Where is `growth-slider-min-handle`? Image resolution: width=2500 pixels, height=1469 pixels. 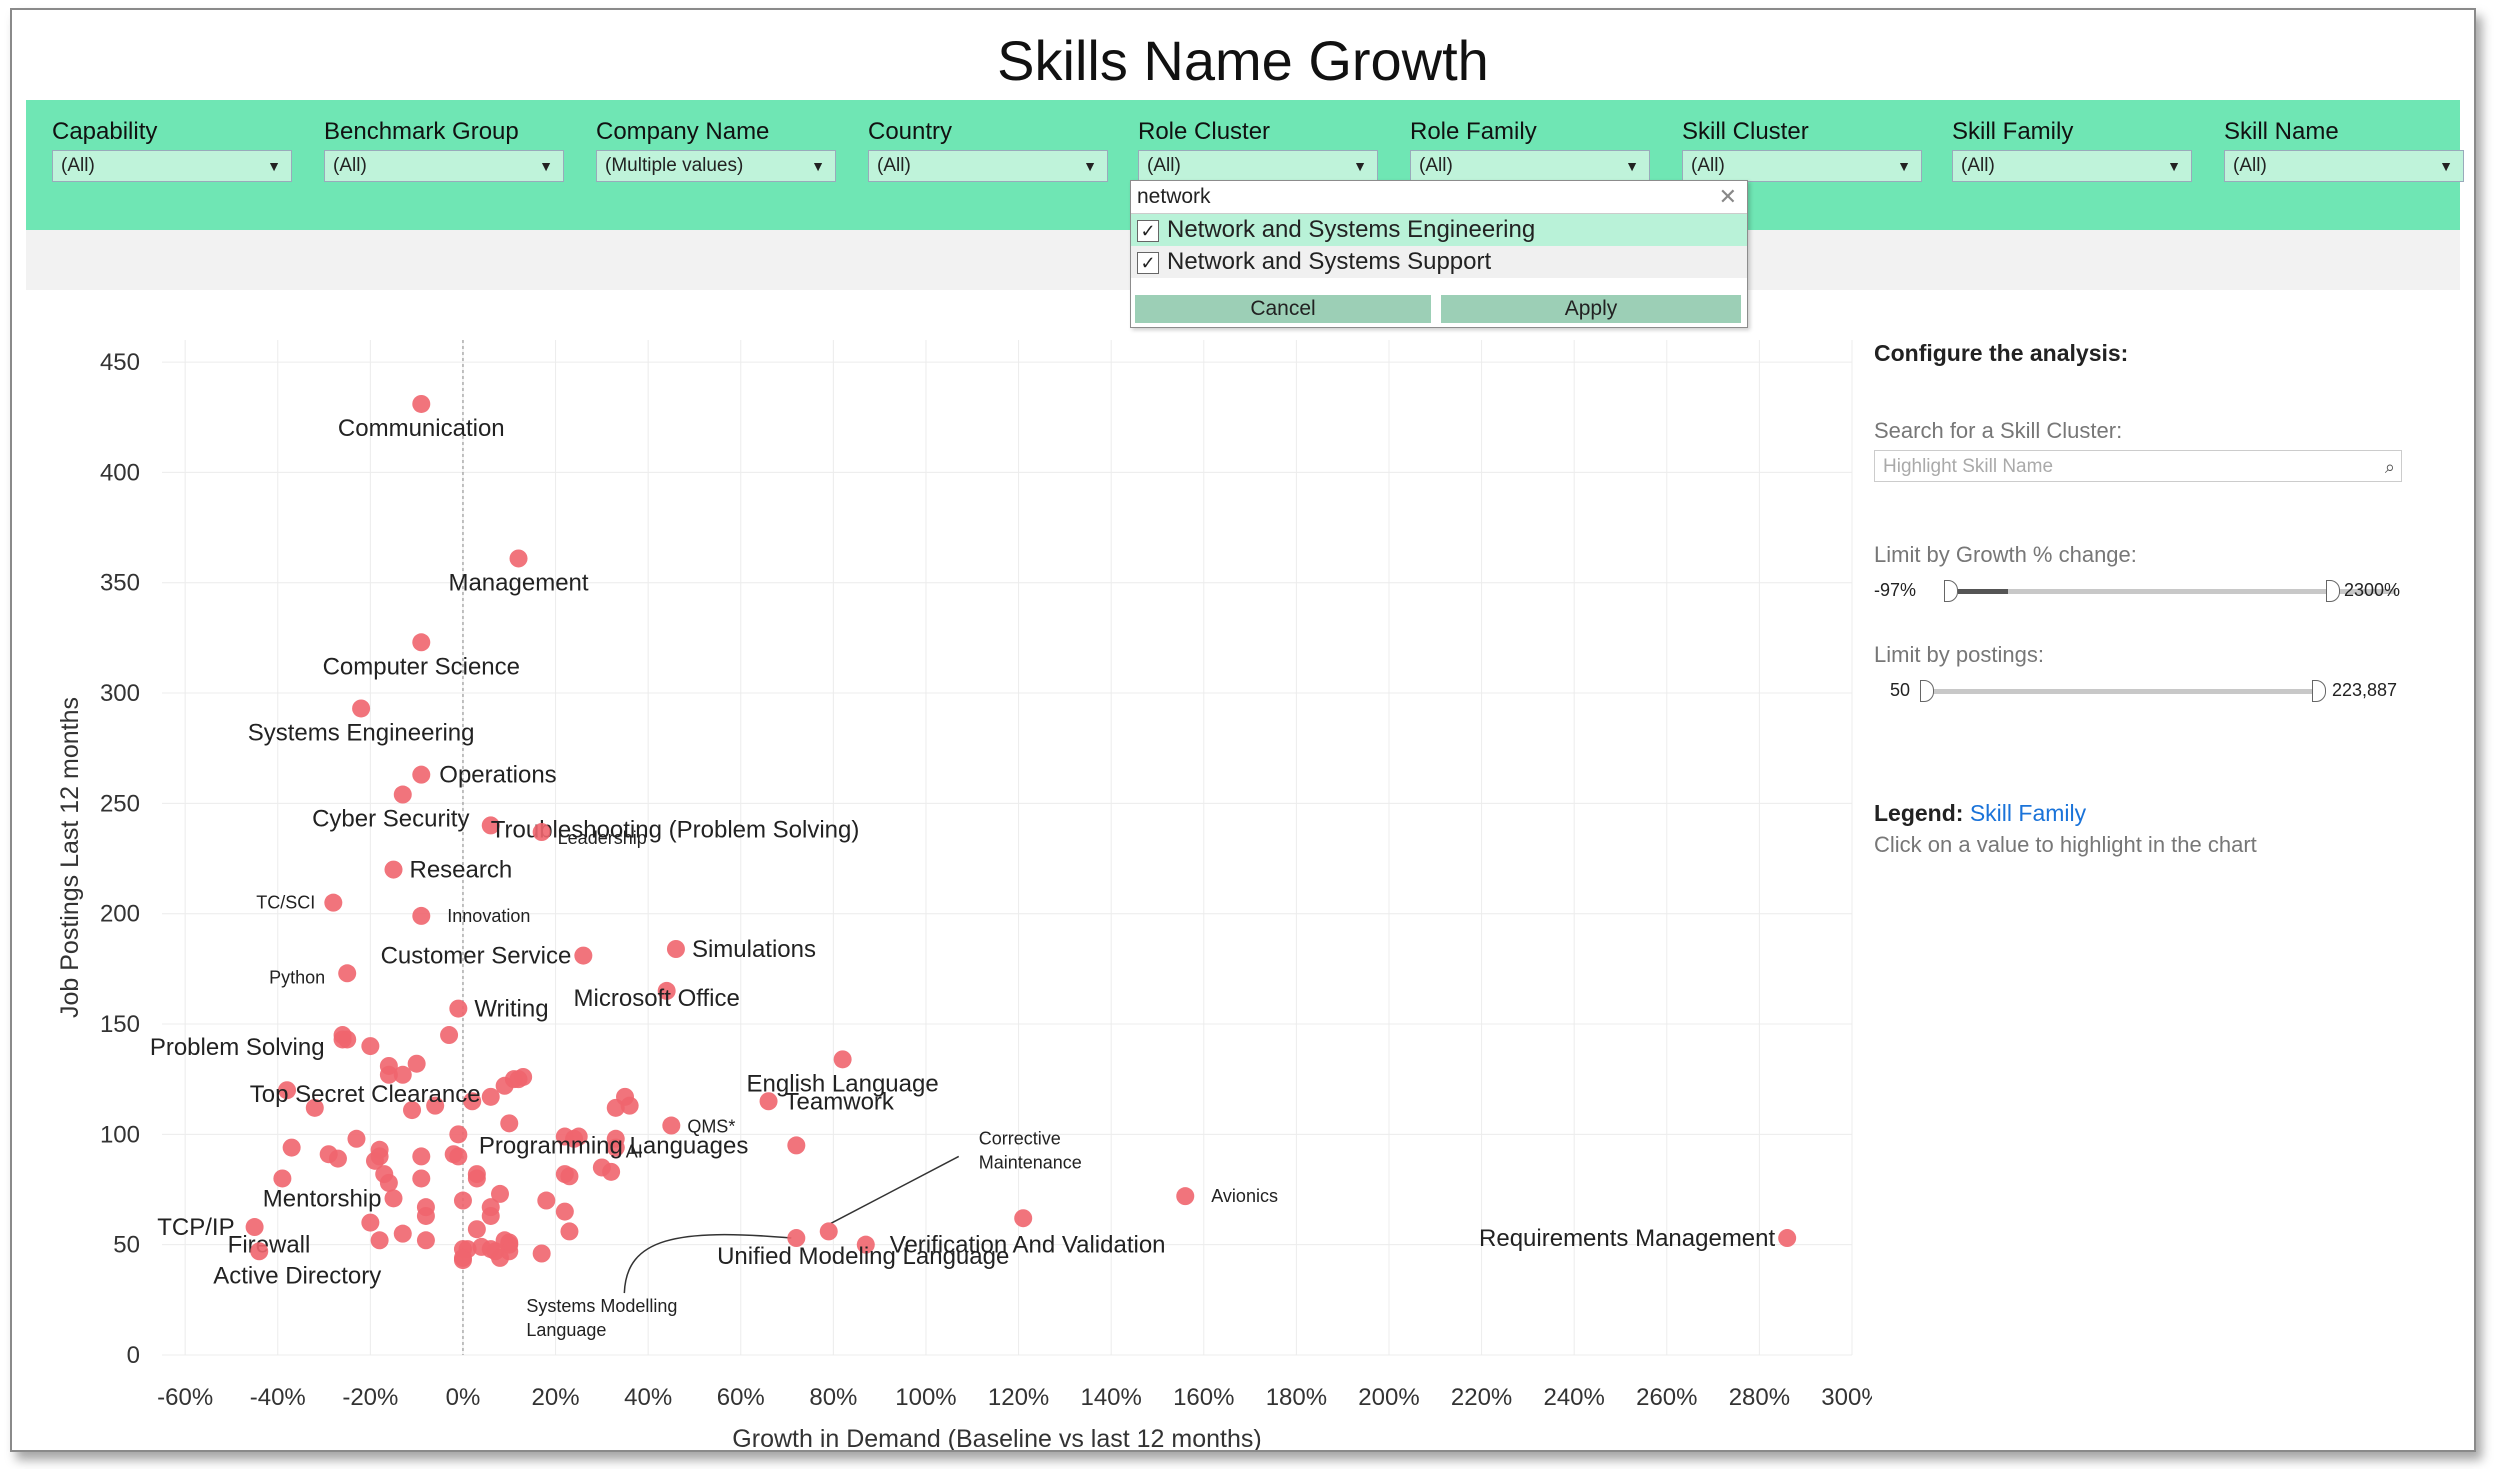
growth-slider-min-handle is located at coordinates (1951, 591).